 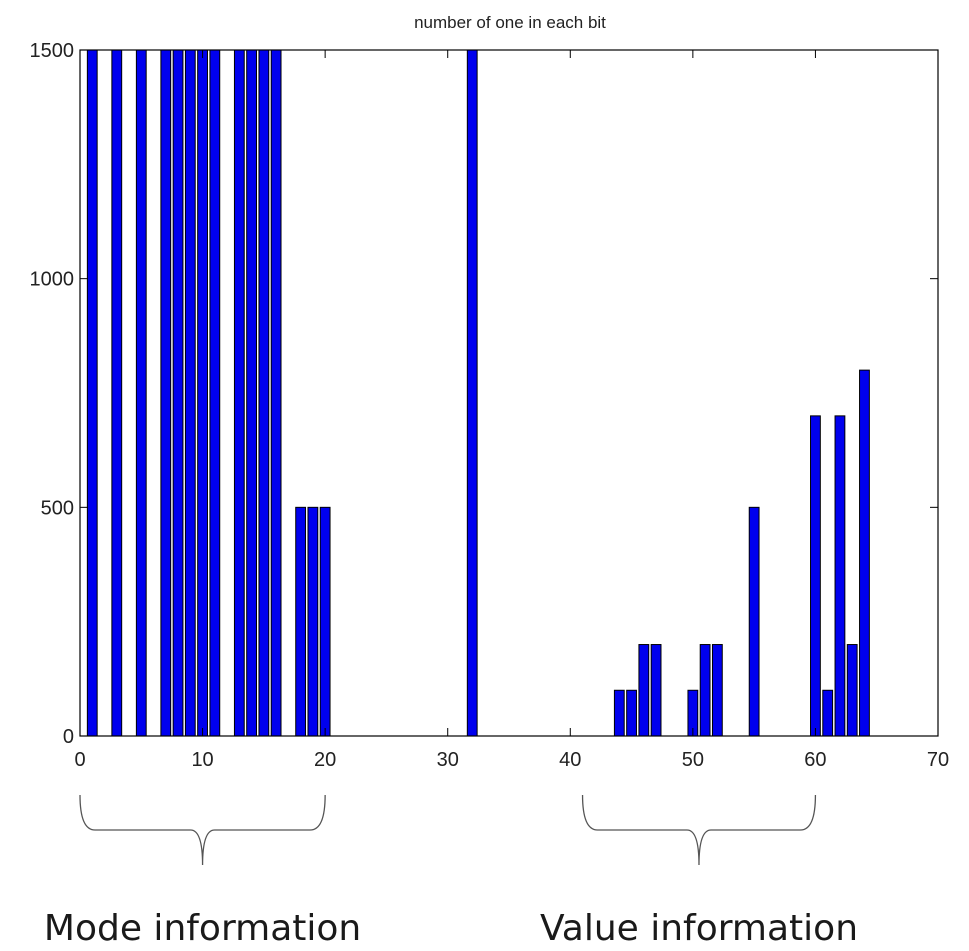 What do you see at coordinates (510, 22) in the screenshot?
I see `chart-title: number of one in each bit` at bounding box center [510, 22].